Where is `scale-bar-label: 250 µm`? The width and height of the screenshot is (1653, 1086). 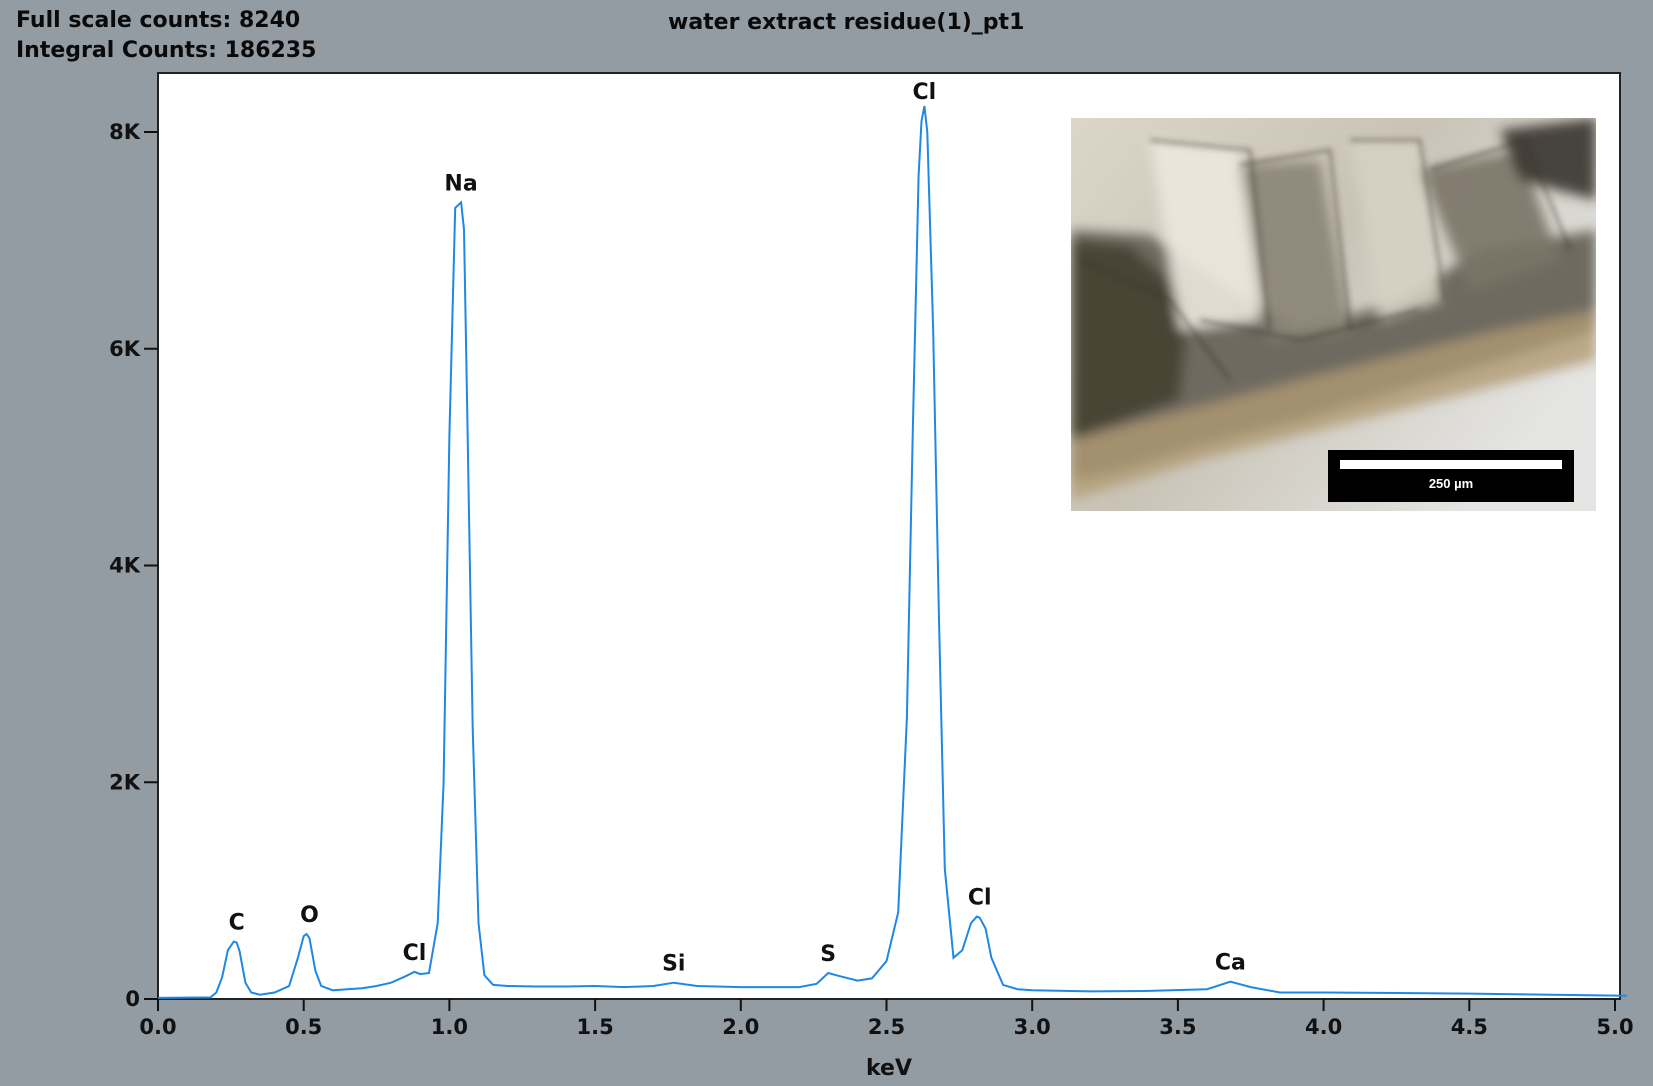 scale-bar-label: 250 µm is located at coordinates (1451, 483).